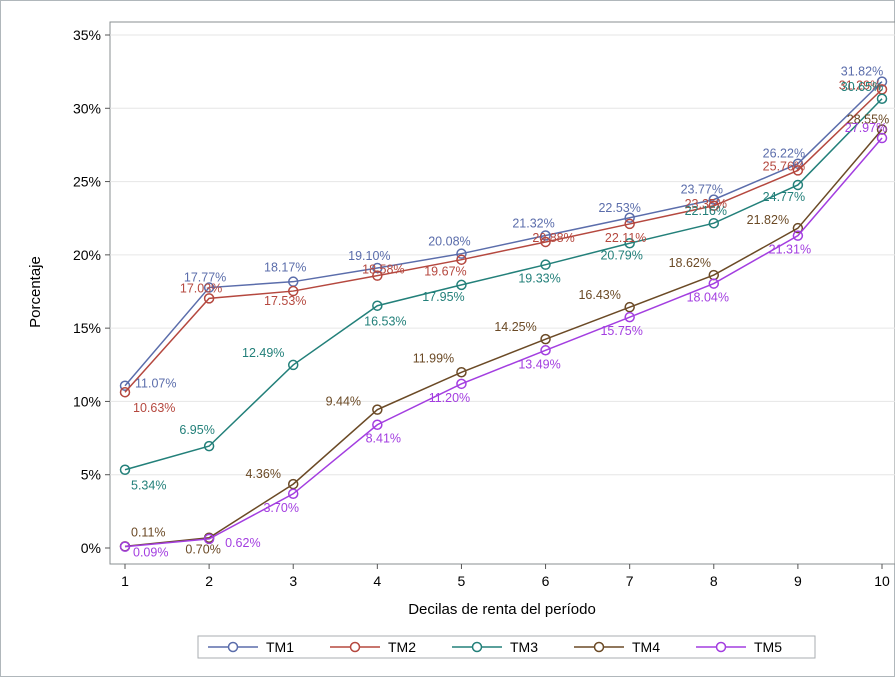  I want to click on data-label: 18.62%, so click(690, 263).